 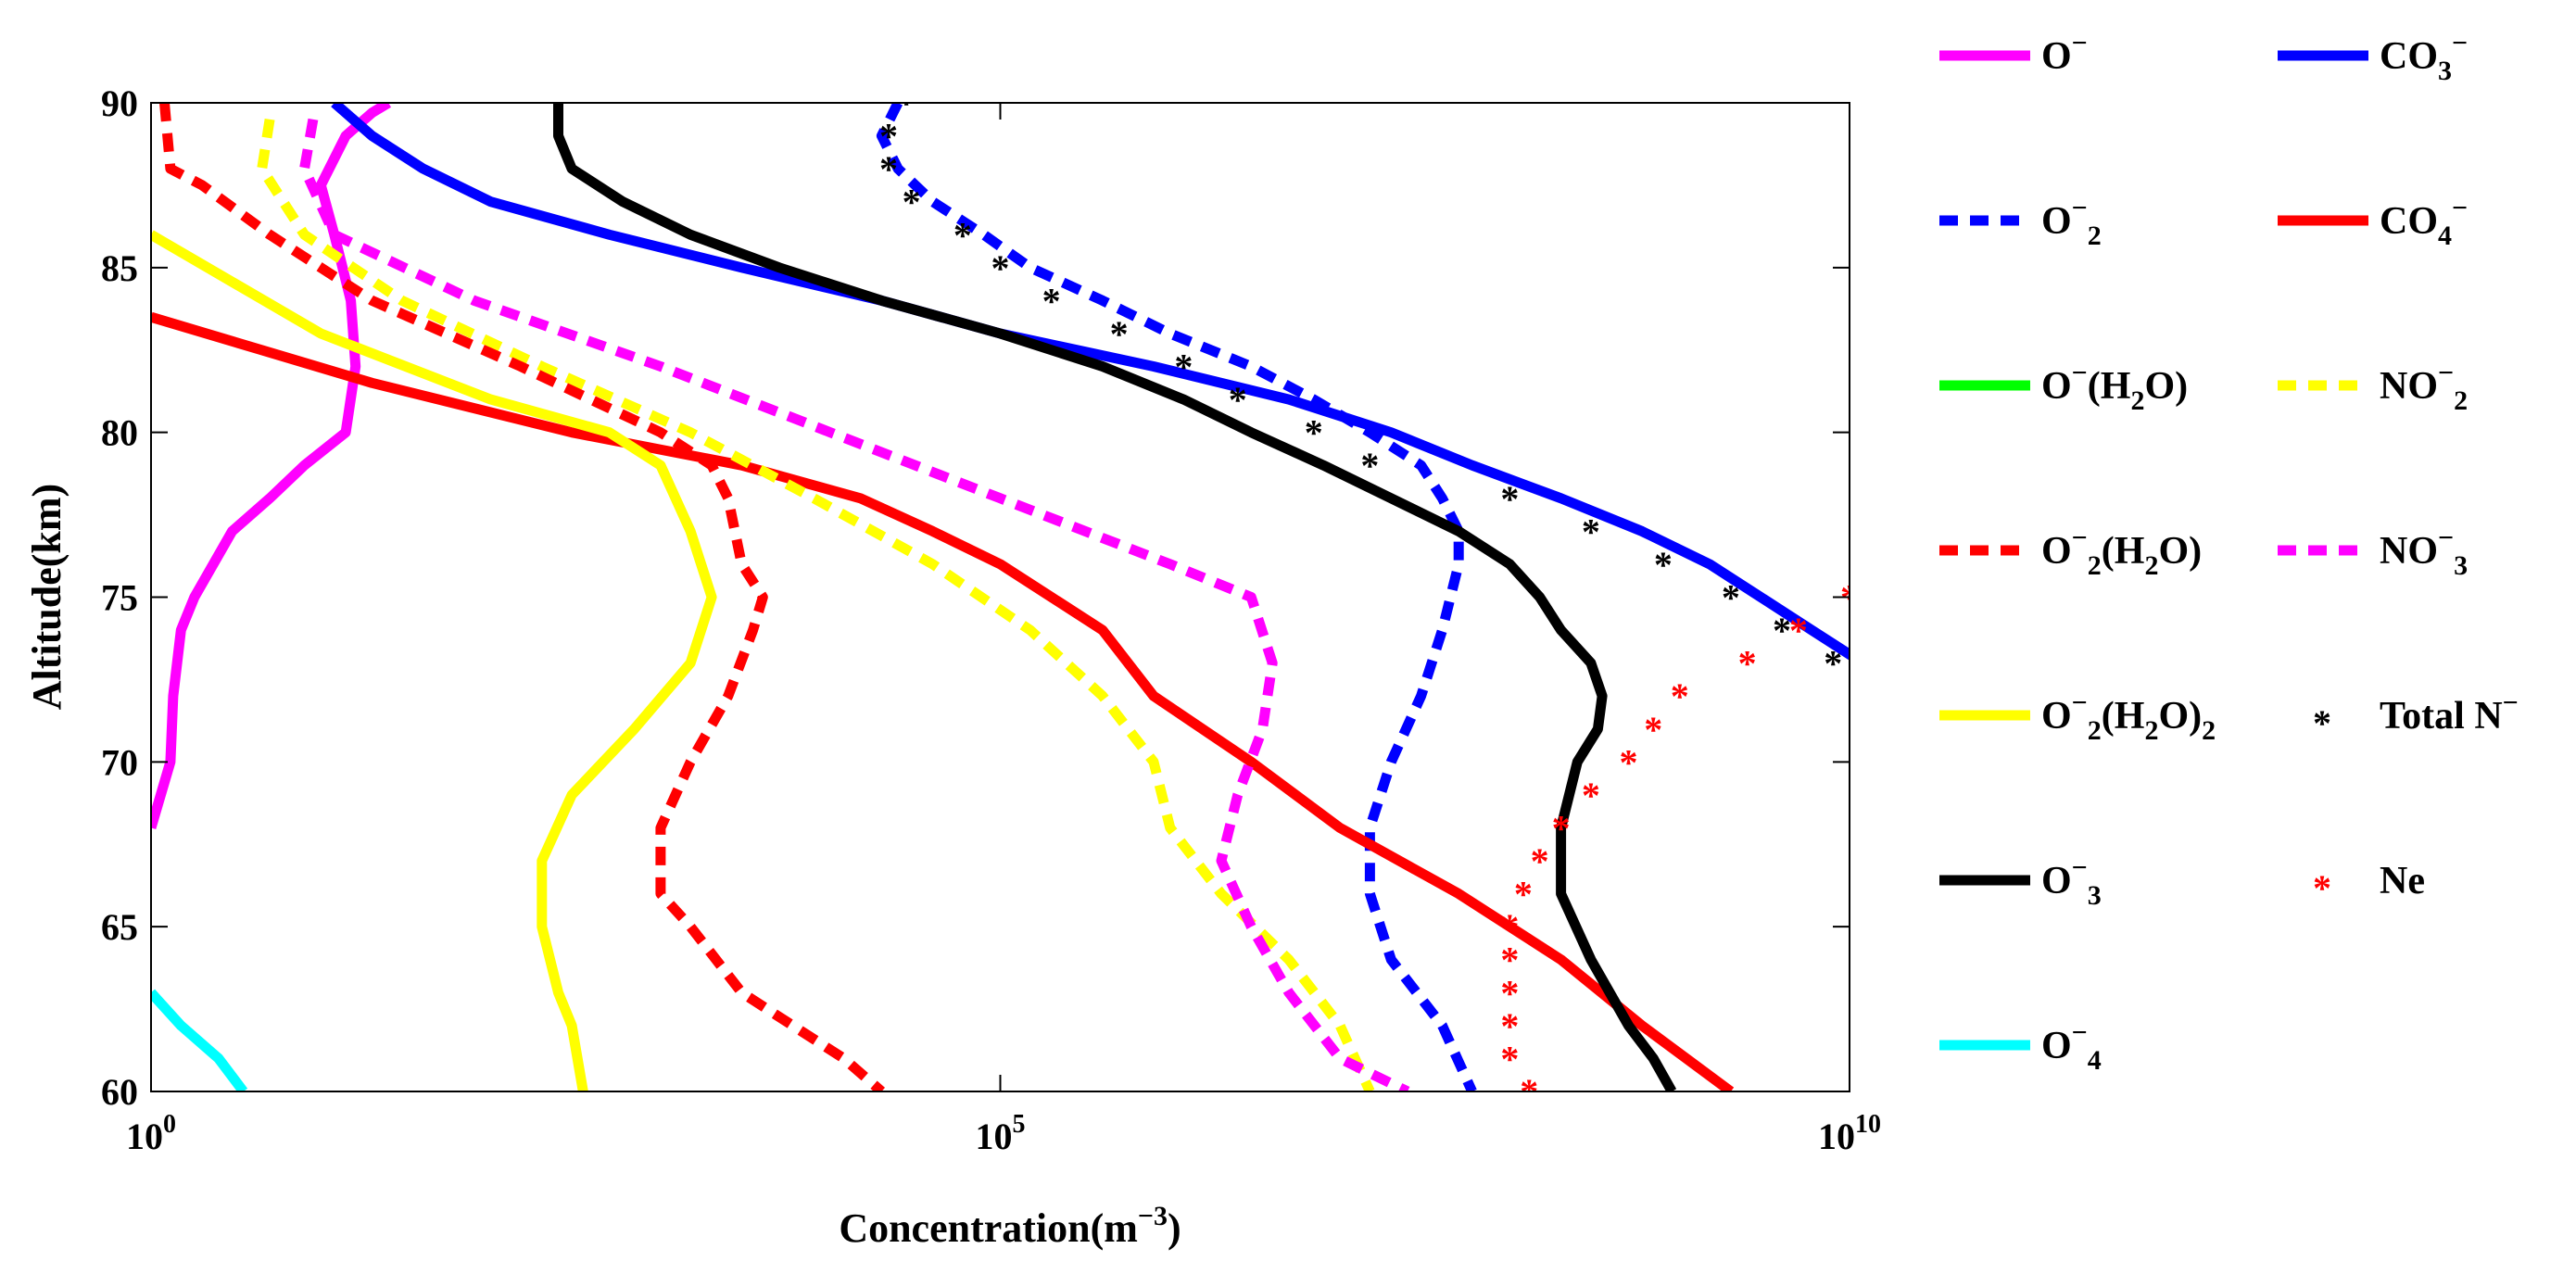 What do you see at coordinates (2424, 57) in the screenshot?
I see `legend-label: CO3−` at bounding box center [2424, 57].